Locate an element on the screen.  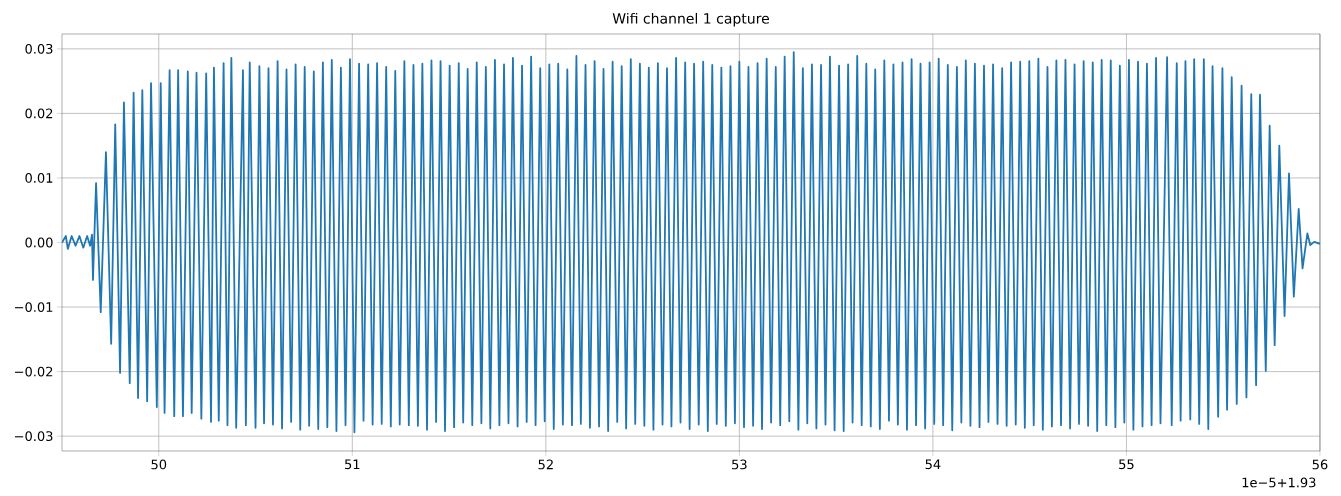
y-tick-label: 0.00 is located at coordinates (39, 242).